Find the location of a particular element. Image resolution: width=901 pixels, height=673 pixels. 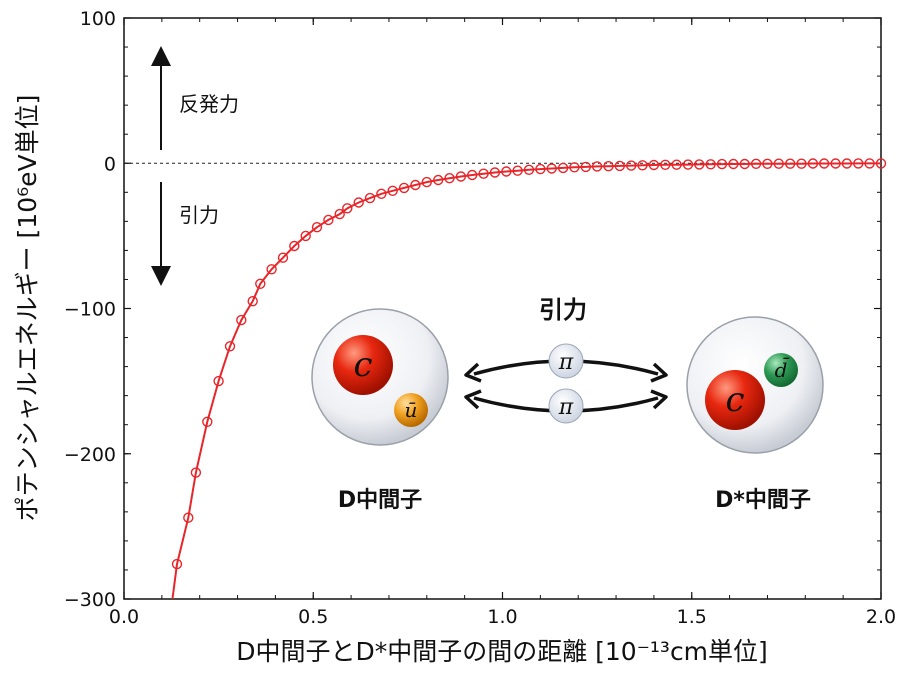

attraction-label: 引力 is located at coordinates (199, 215).